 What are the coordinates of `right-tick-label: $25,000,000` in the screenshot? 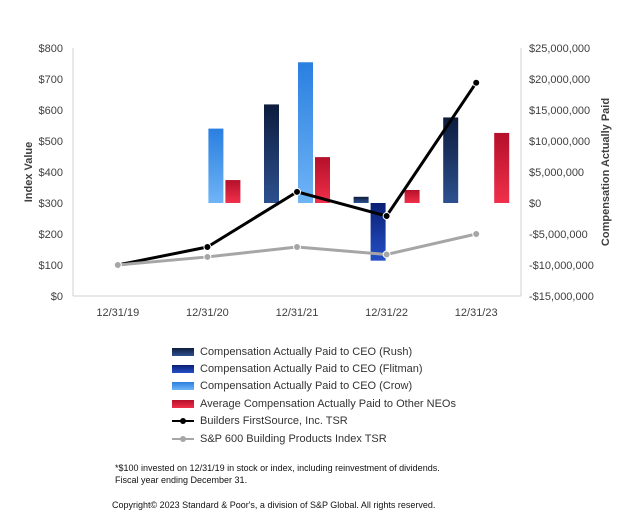 It's located at (559, 49).